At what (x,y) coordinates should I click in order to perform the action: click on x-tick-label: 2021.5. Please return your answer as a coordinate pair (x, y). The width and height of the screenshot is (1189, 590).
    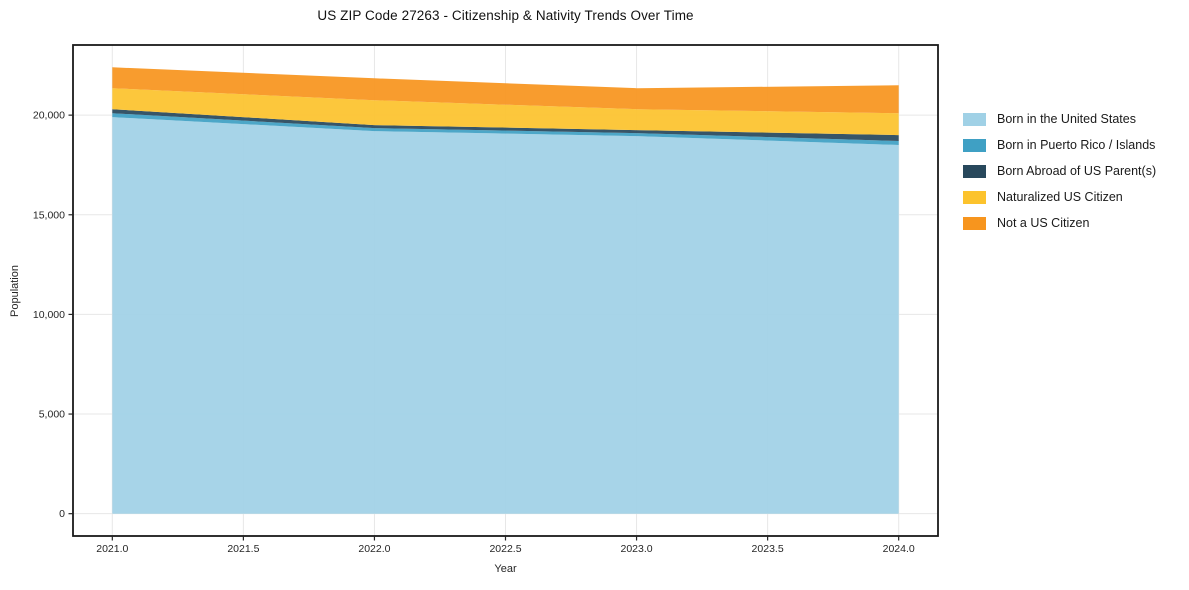
    Looking at the image, I should click on (243, 549).